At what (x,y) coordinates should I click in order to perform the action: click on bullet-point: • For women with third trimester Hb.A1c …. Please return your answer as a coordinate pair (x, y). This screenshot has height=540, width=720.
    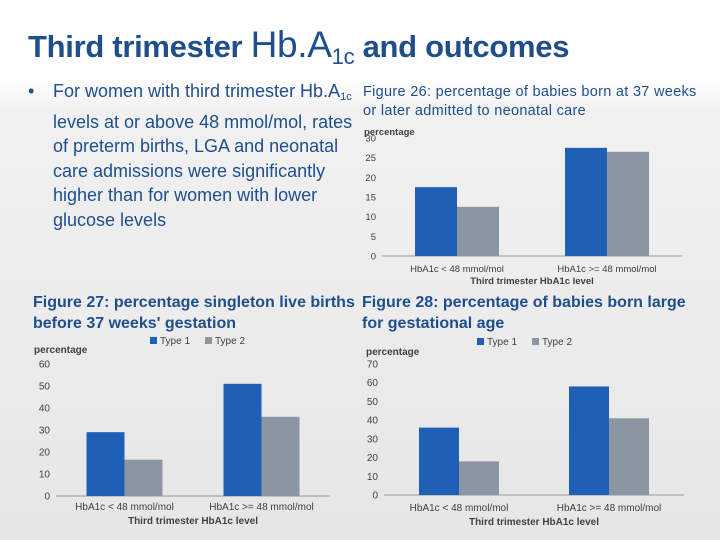
    Looking at the image, I should click on (193, 155).